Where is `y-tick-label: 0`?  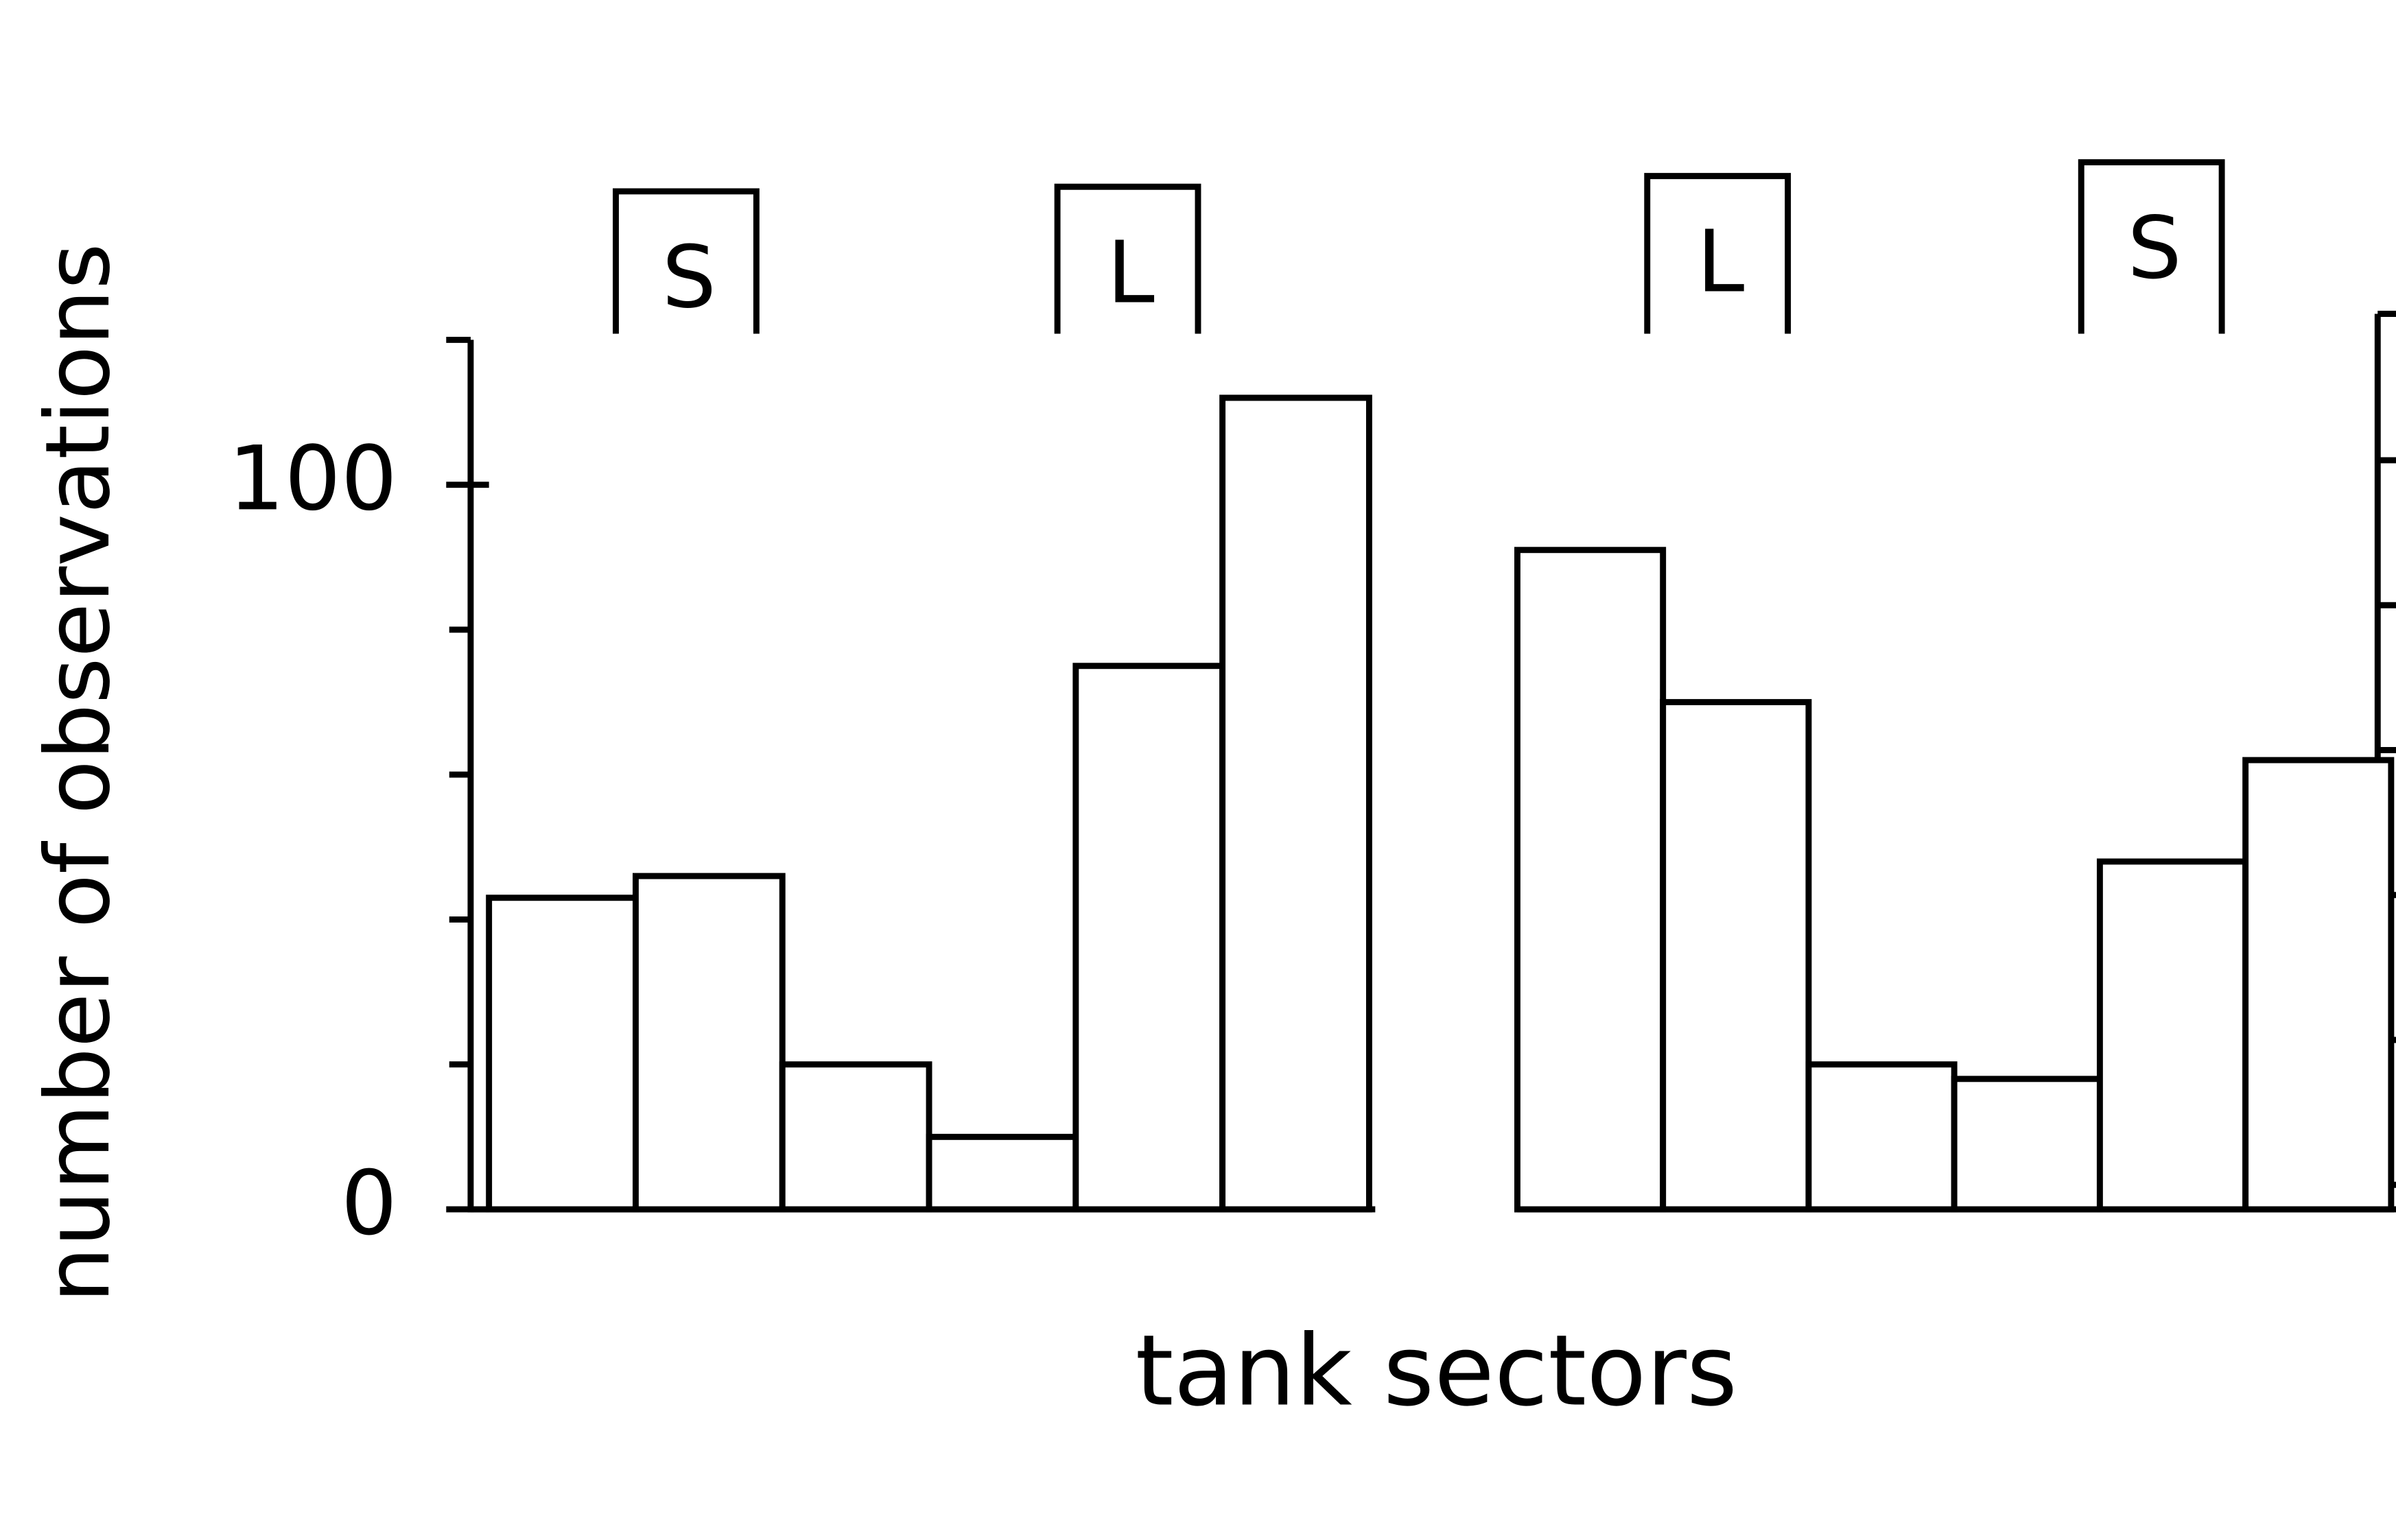
y-tick-label: 0 is located at coordinates (369, 1204).